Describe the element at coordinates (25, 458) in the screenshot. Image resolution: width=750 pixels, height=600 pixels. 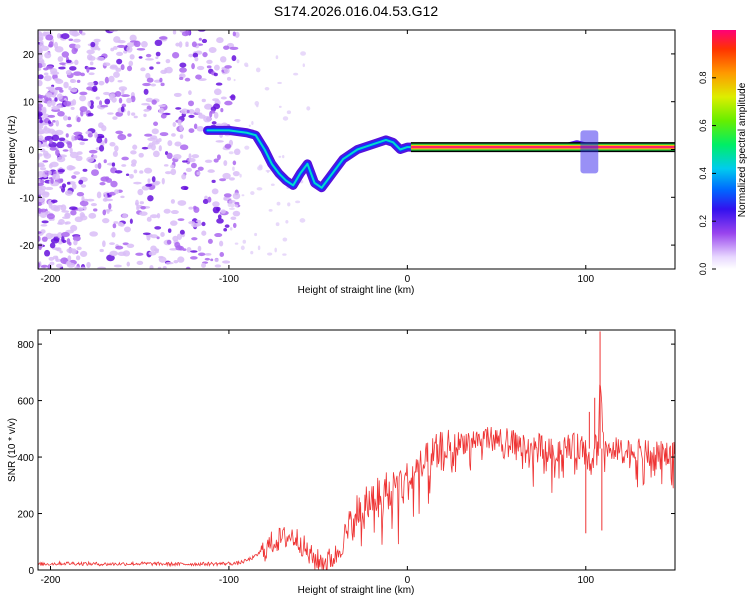
I see `y-tick-label: 400` at that location.